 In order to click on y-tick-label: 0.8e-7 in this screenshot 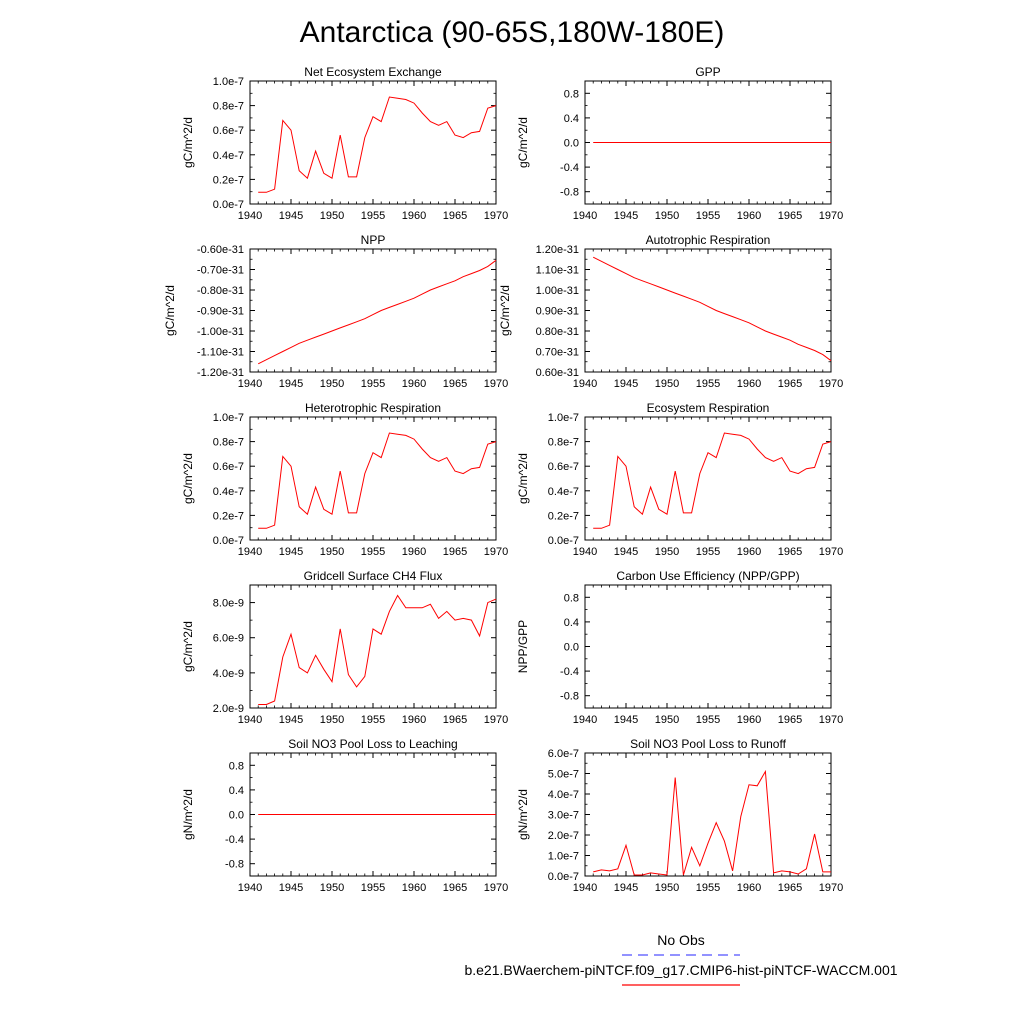, I will do `click(228, 107)`.